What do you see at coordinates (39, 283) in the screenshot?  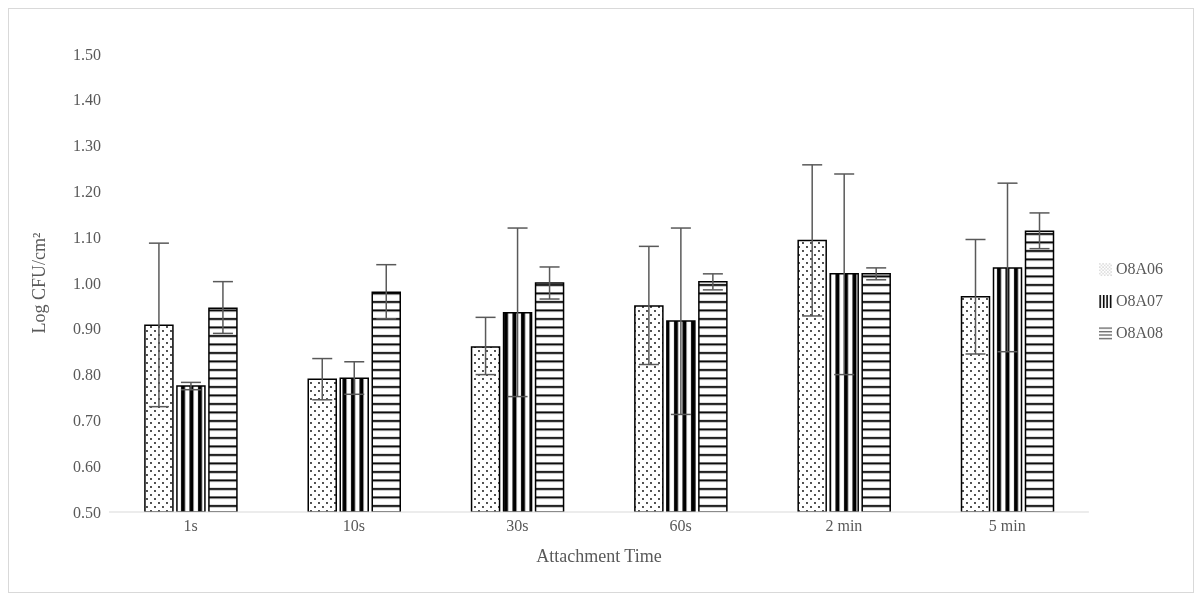 I see `y-axis-title: Log CFU/cm²` at bounding box center [39, 283].